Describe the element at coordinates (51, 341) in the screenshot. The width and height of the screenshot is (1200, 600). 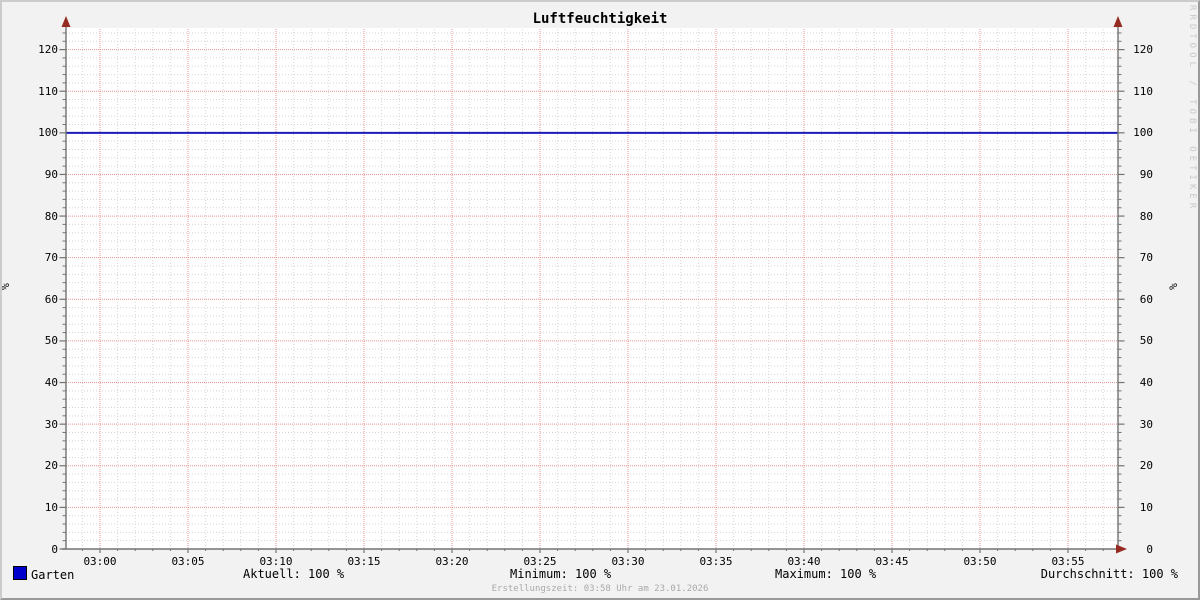
I see `y-tick-label-left: 50` at that location.